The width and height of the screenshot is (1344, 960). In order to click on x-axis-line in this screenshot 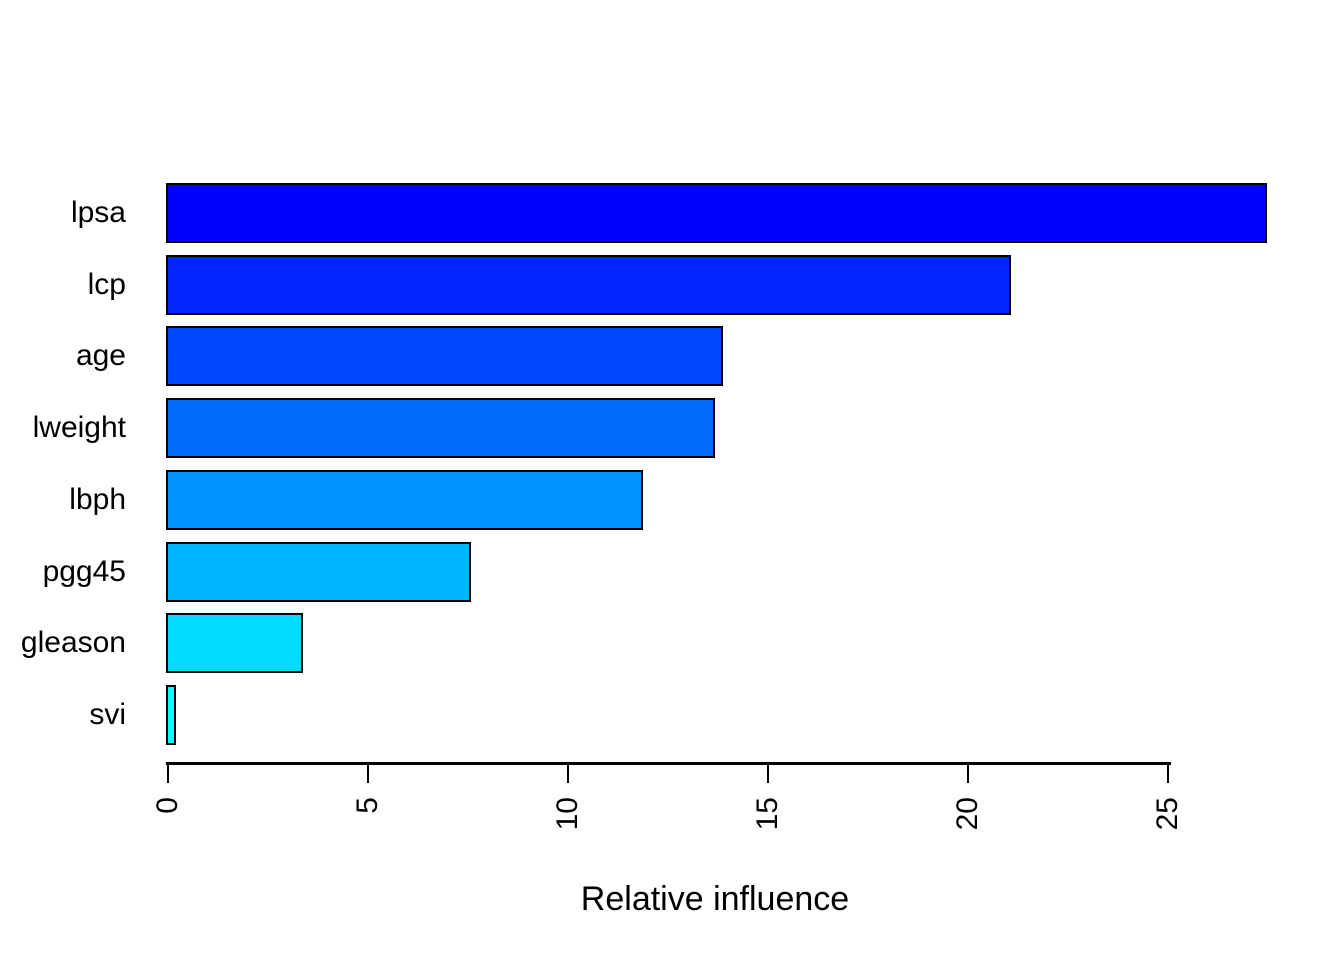, I will do `click(668, 763)`.